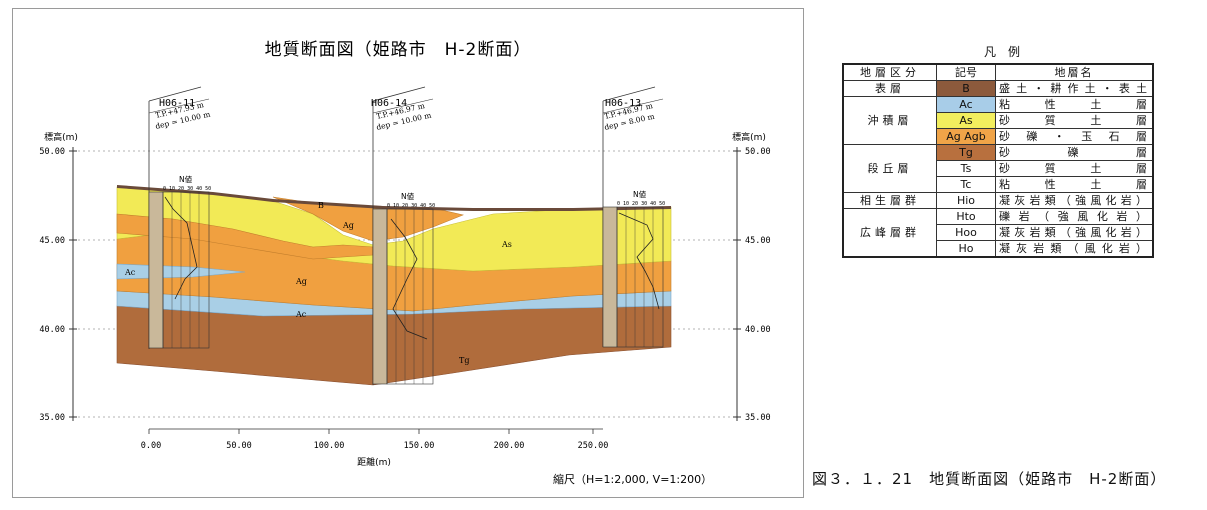 The image size is (1207, 510). Describe the element at coordinates (758, 152) in the screenshot. I see `y-tick-right: 50.00` at that location.